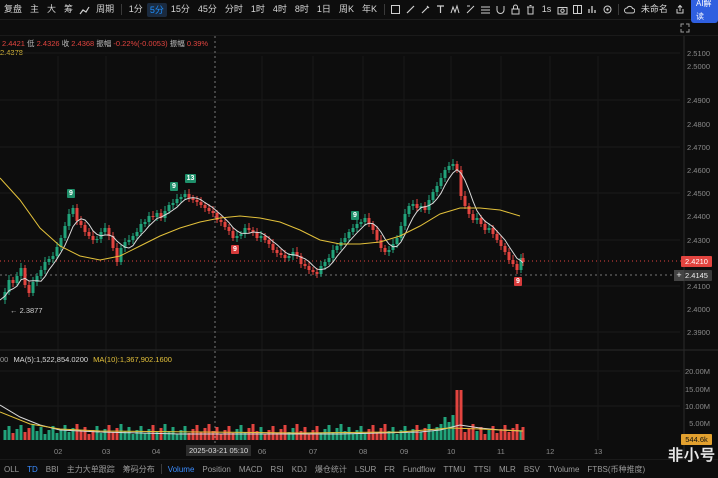 Image resolution: width=718 pixels, height=478 pixels. I want to click on interval-1m: 1分, so click(135, 9).